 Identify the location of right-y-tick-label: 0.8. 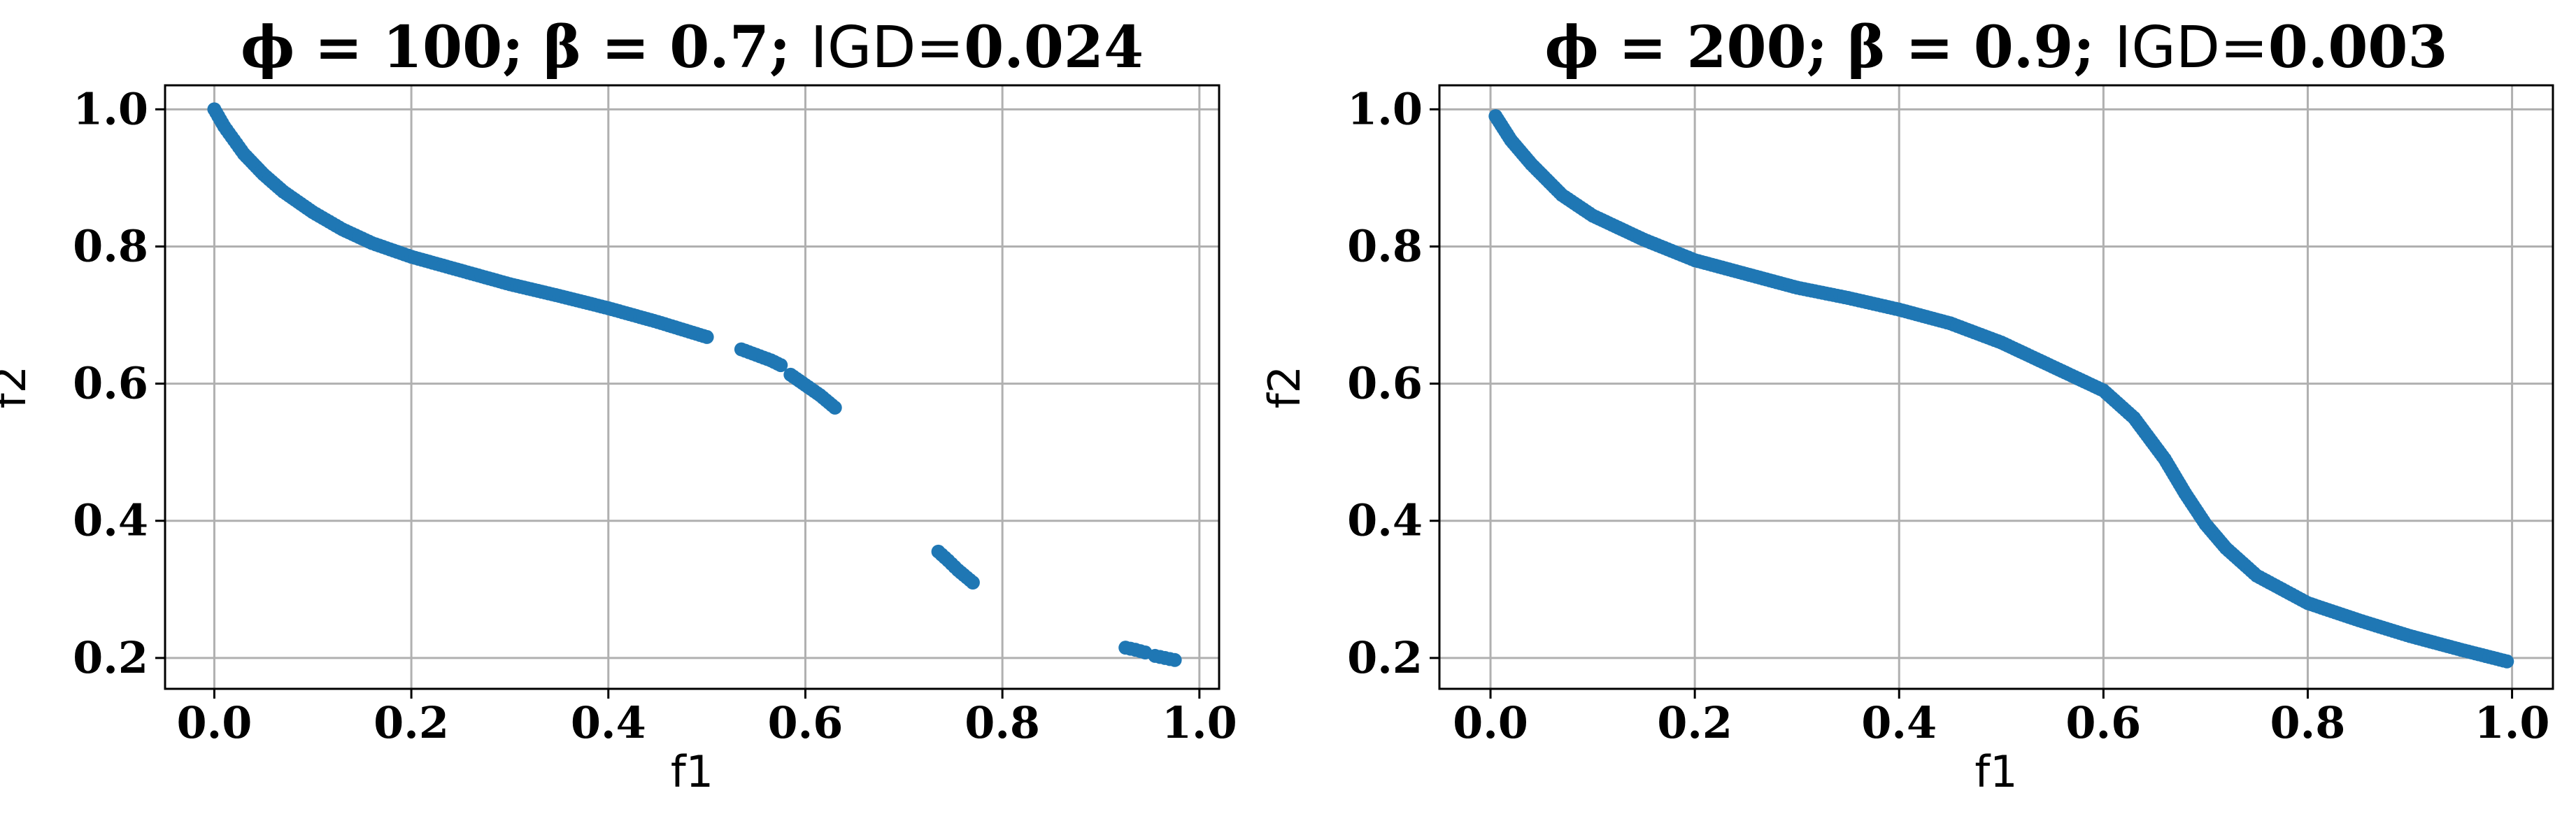
(1385, 246).